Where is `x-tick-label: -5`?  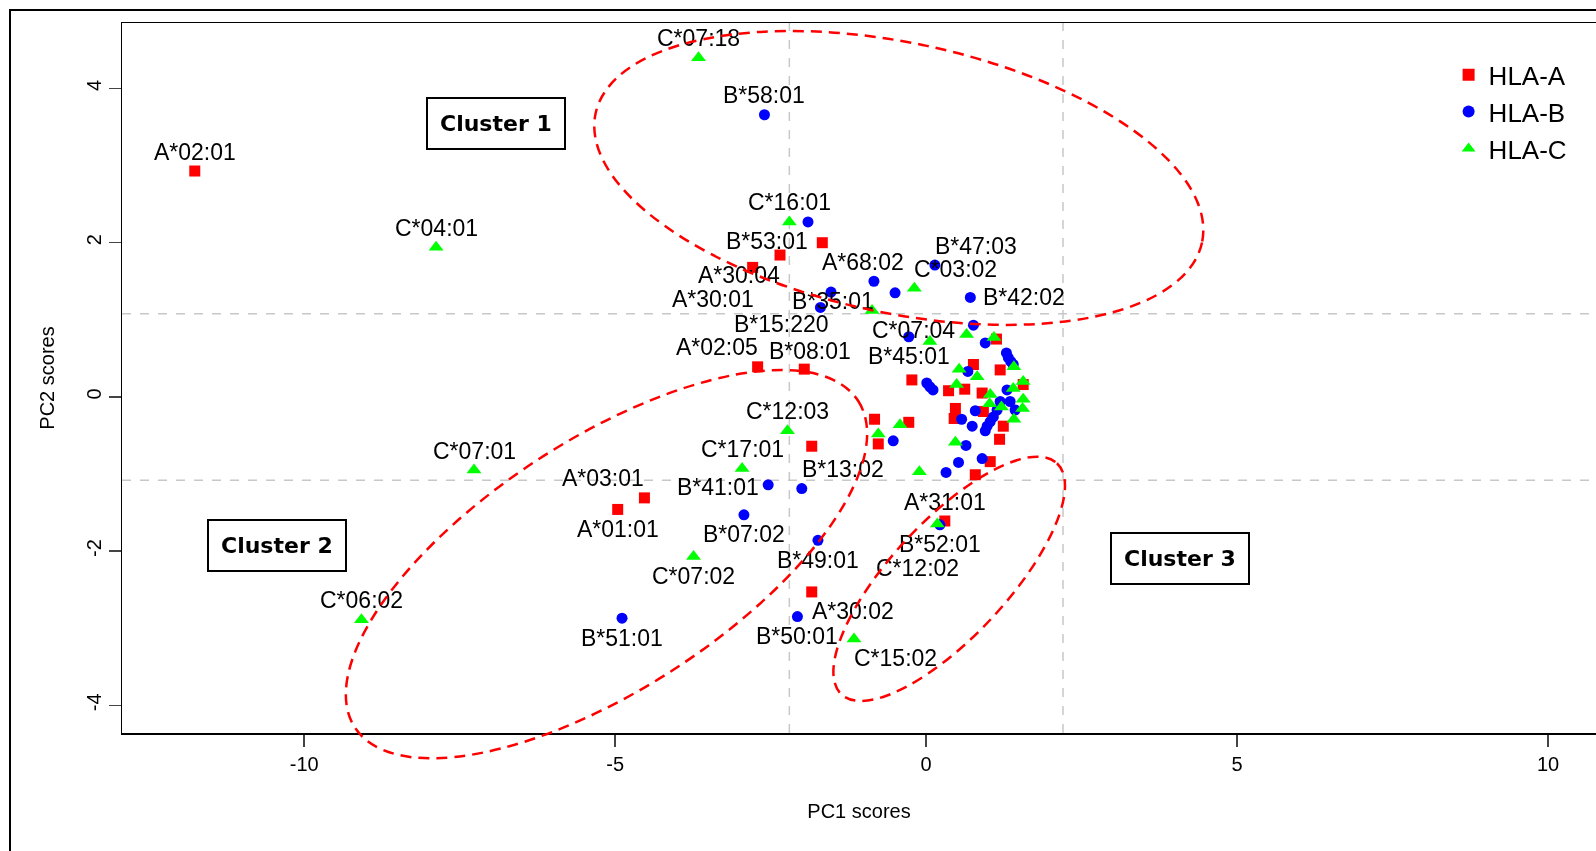 x-tick-label: -5 is located at coordinates (615, 763).